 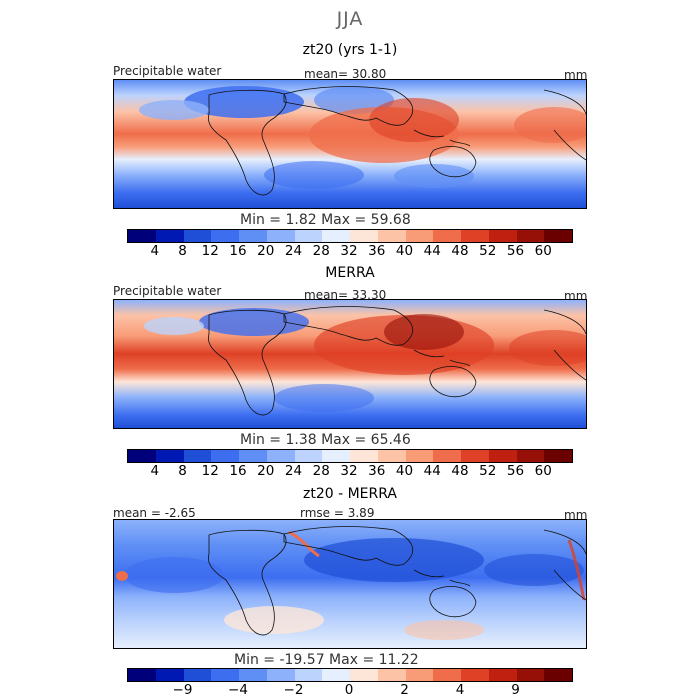 I want to click on colorbar-ticks-merra: 4 8 12 16 20 24 28 32 36 40 44 48 52 56 60, so click(x=350, y=473).